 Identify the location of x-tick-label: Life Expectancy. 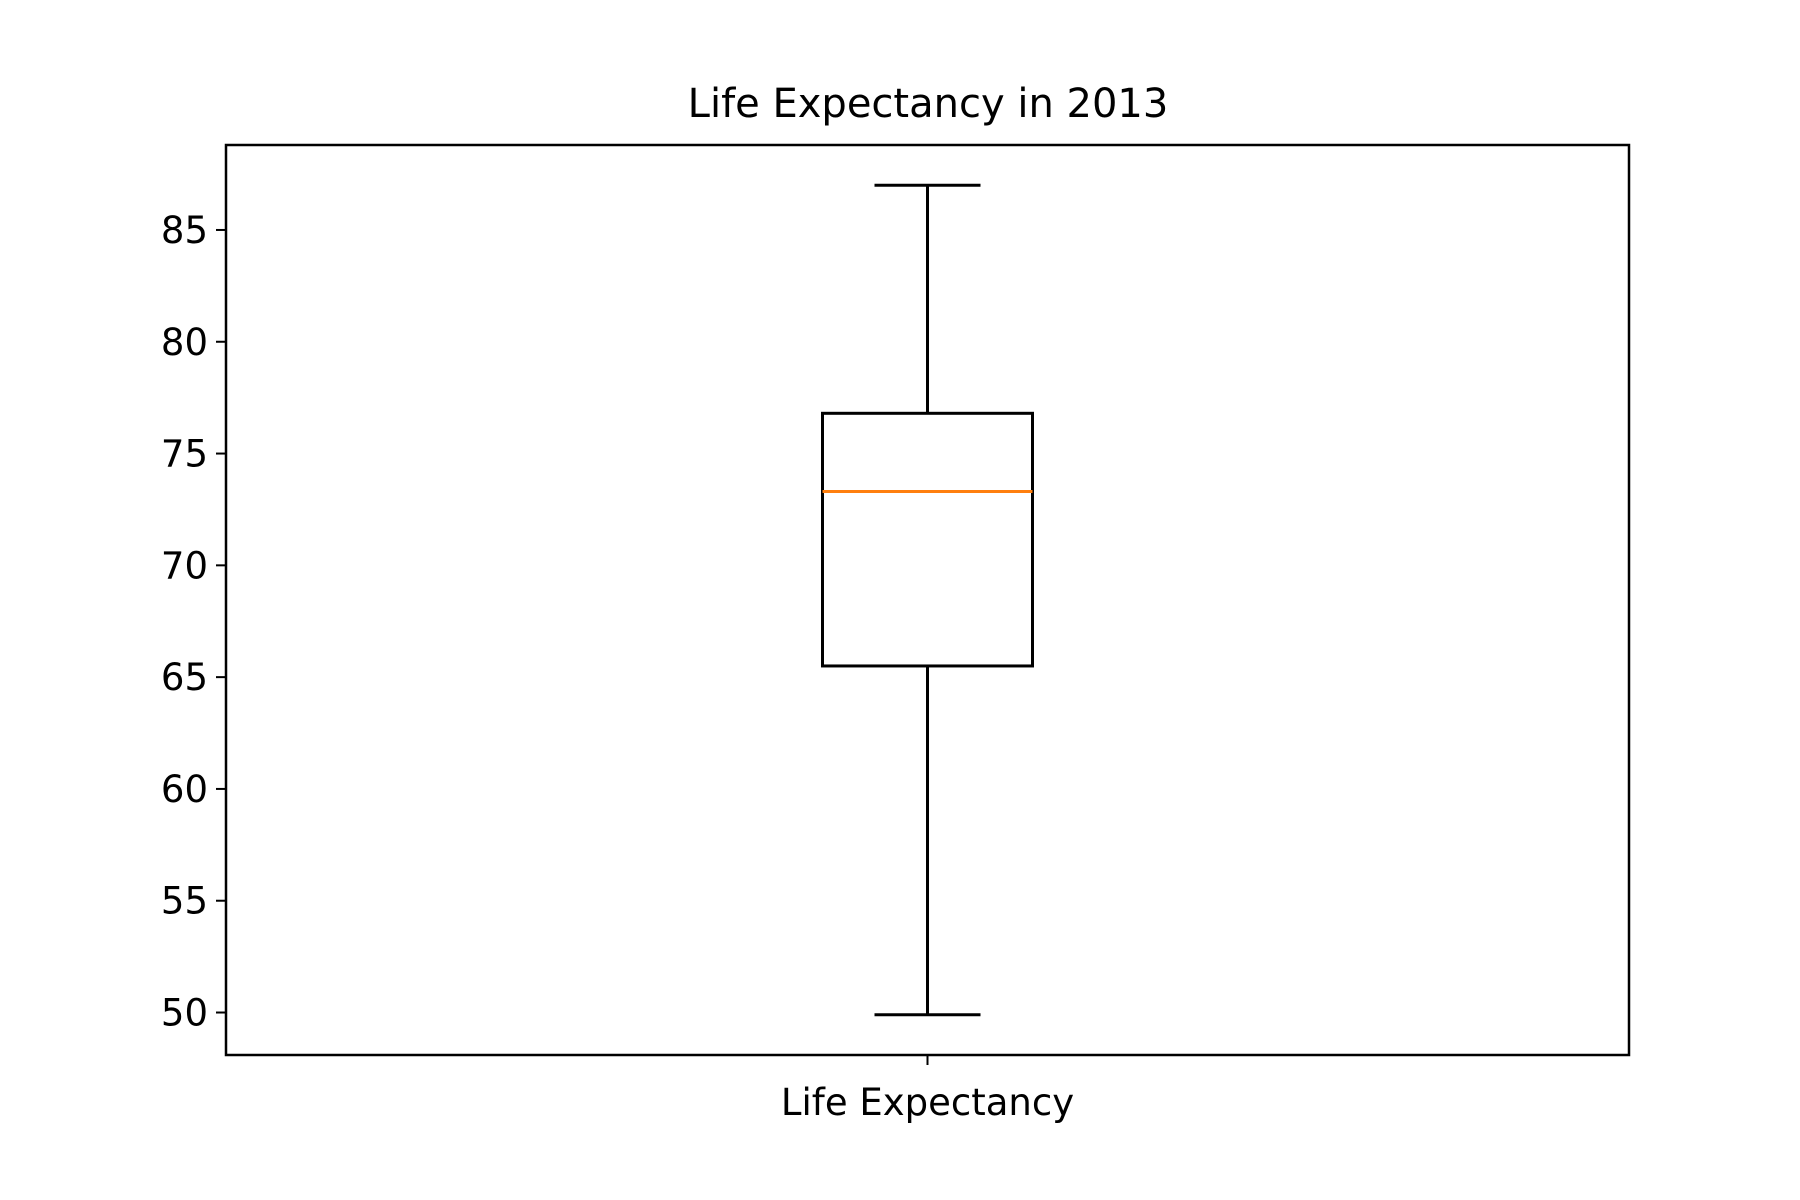
(927, 1102).